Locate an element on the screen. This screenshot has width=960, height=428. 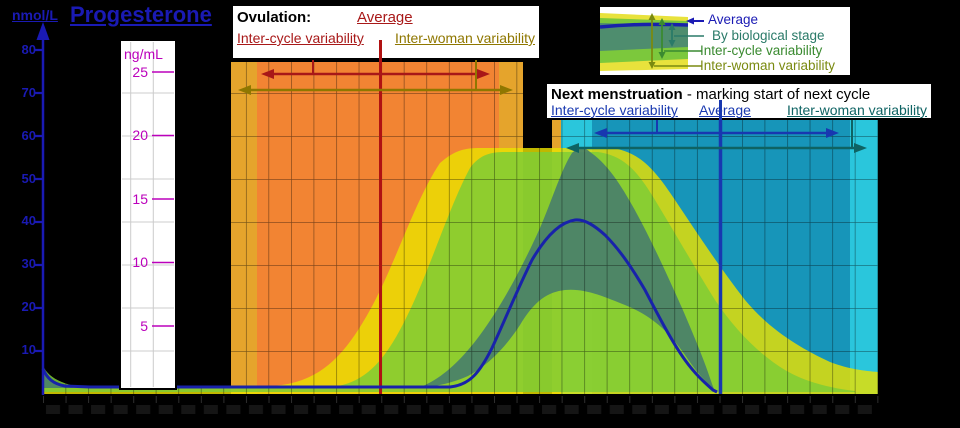
nmol-tick-40: 40 is located at coordinates (28, 220).